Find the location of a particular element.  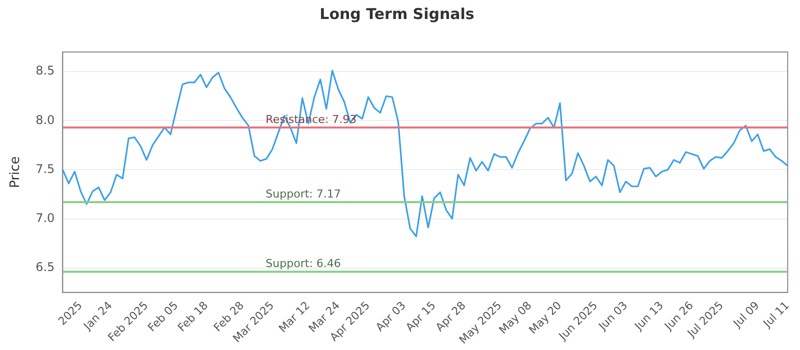

x-tick-label: Jun 03 is located at coordinates (613, 316).